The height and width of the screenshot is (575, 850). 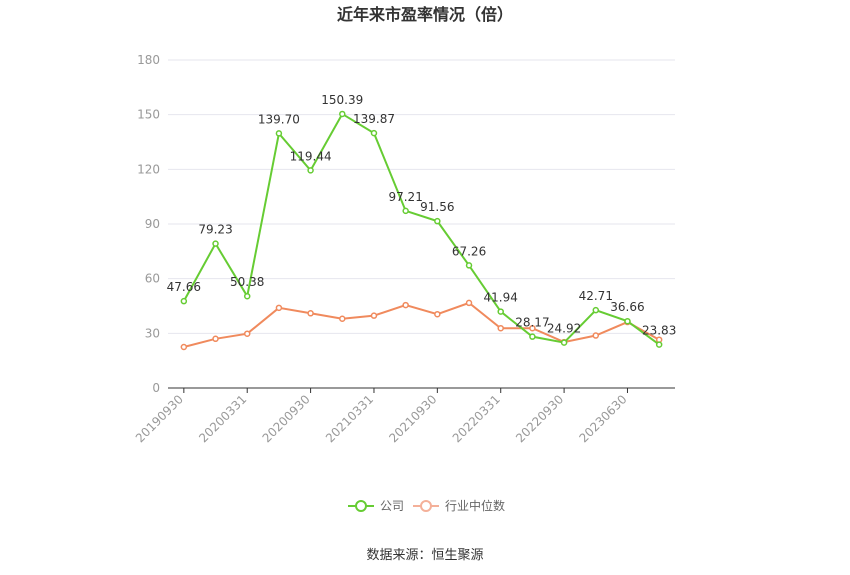 I want to click on data-label: 79.23, so click(x=215, y=230).